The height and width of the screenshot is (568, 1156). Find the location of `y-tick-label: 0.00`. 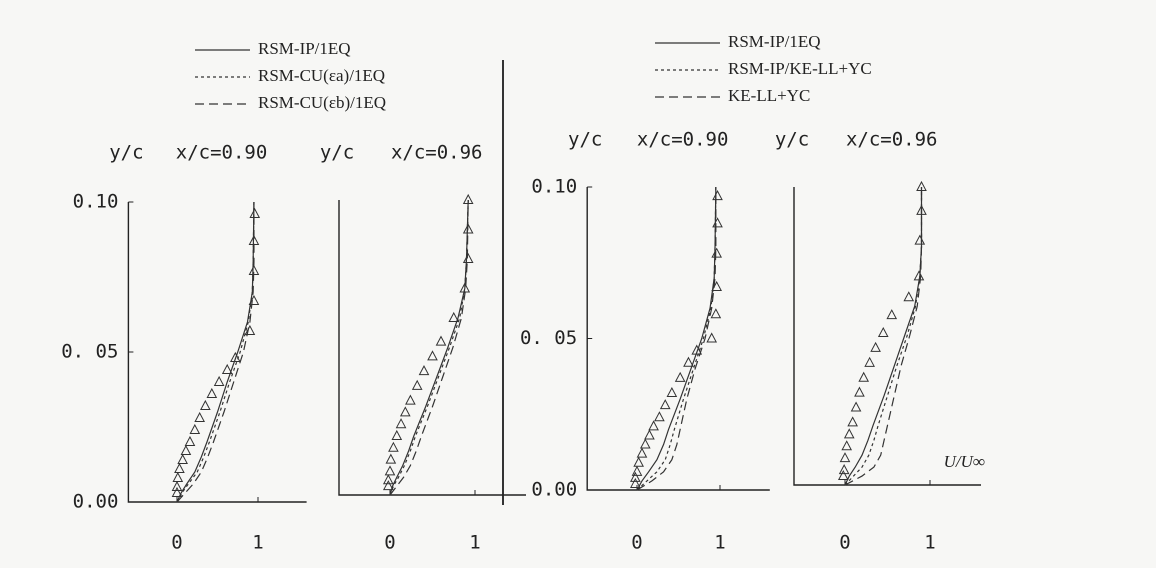

y-tick-label: 0.00 is located at coordinates (554, 490).